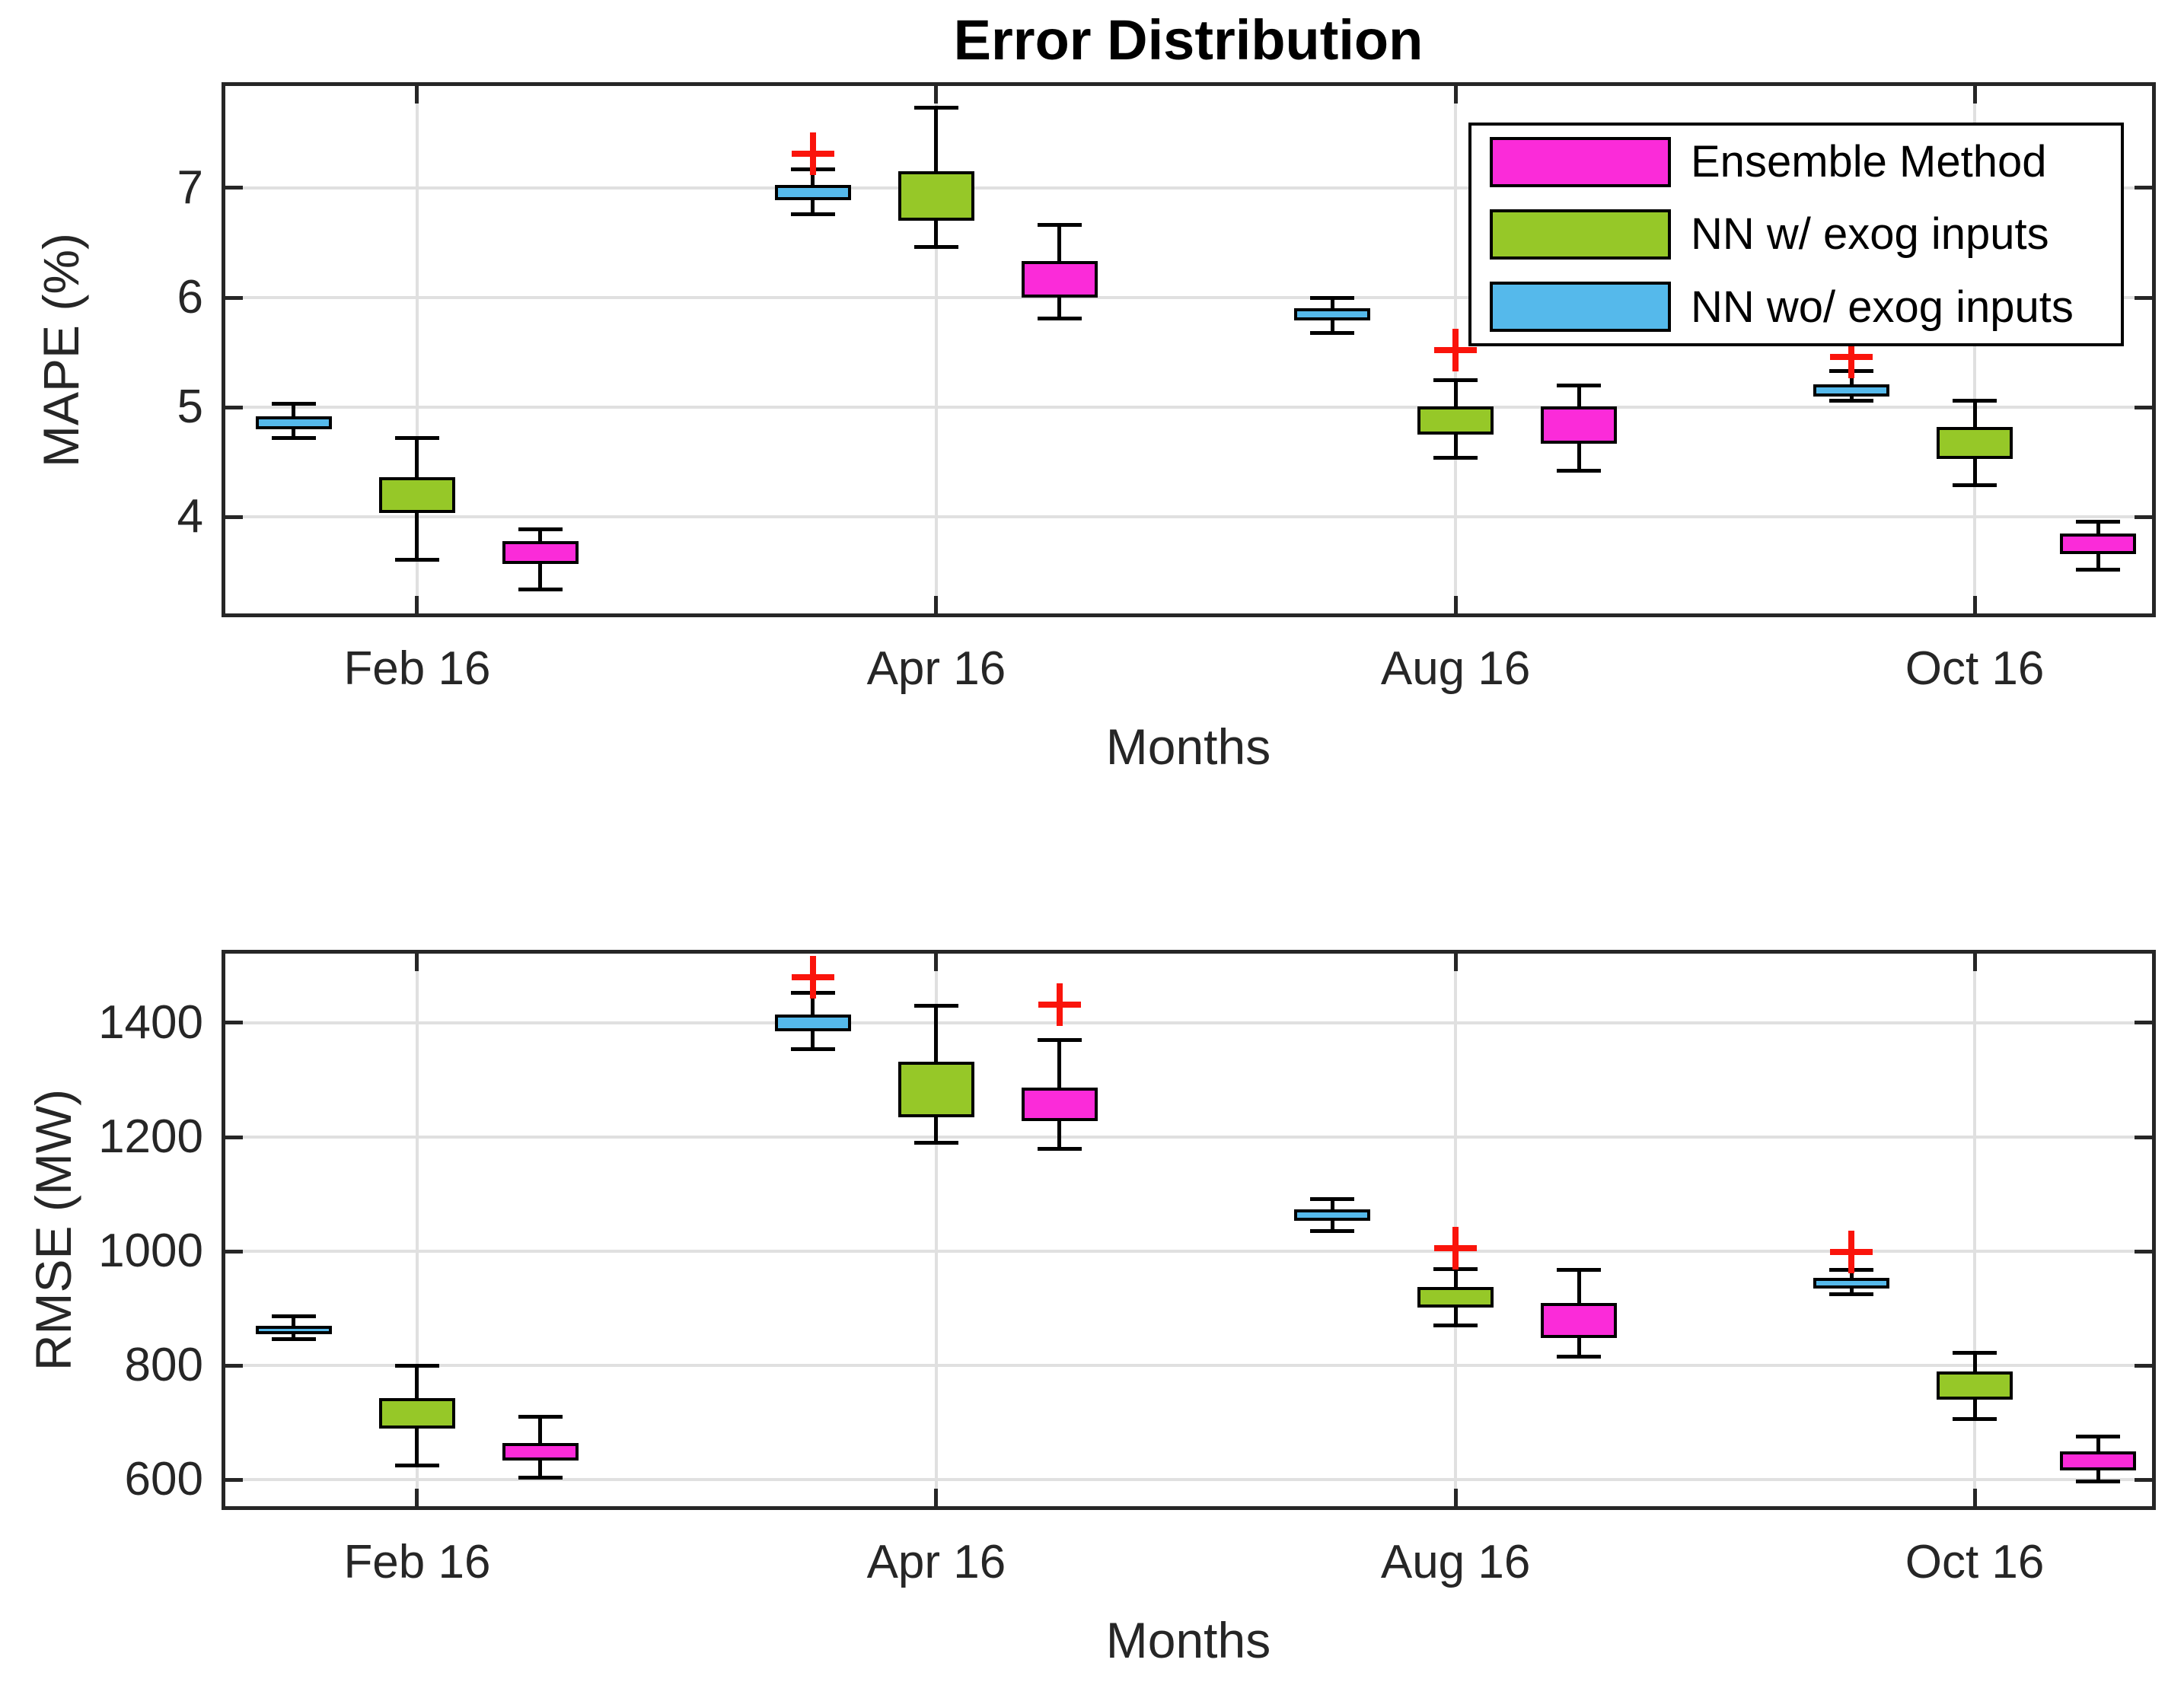  Describe the element at coordinates (150, 1251) in the screenshot. I see `y-tick-label: 1000` at that location.